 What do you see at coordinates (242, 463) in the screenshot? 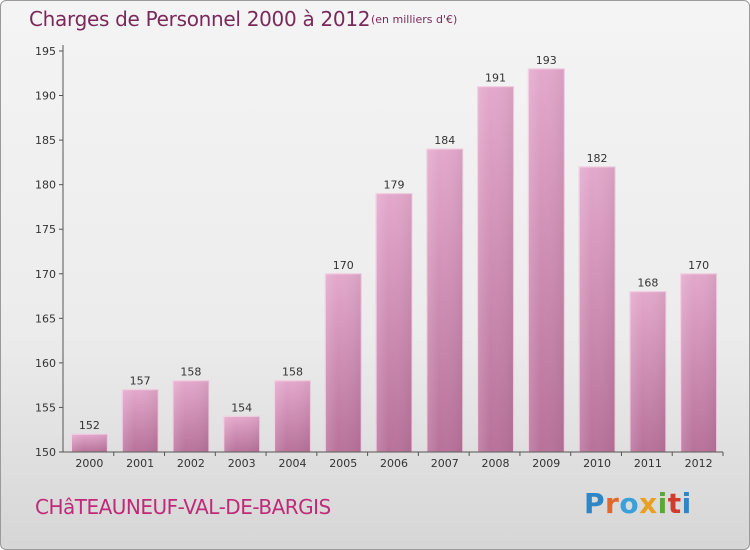
I see `x-tick-label-2003: 2003` at bounding box center [242, 463].